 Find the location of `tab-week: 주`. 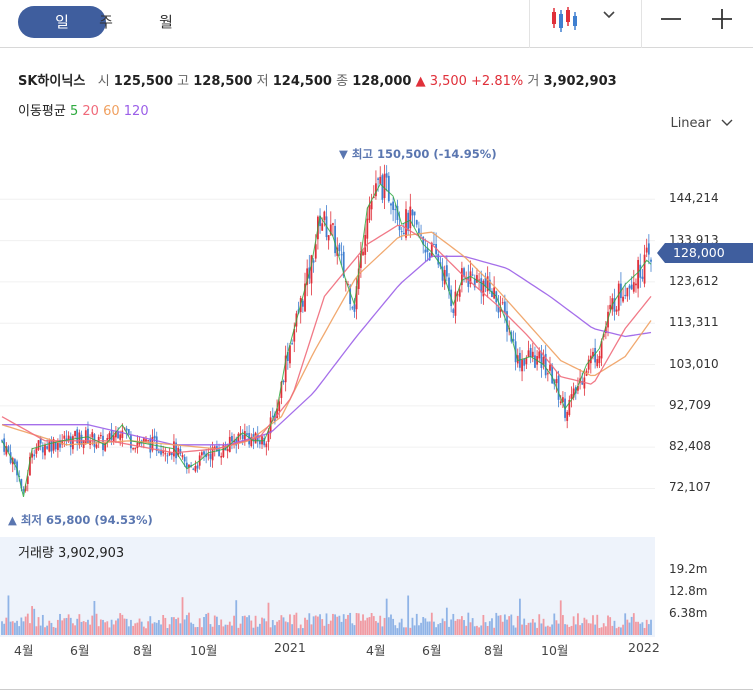

tab-week: 주 is located at coordinates (106, 22).